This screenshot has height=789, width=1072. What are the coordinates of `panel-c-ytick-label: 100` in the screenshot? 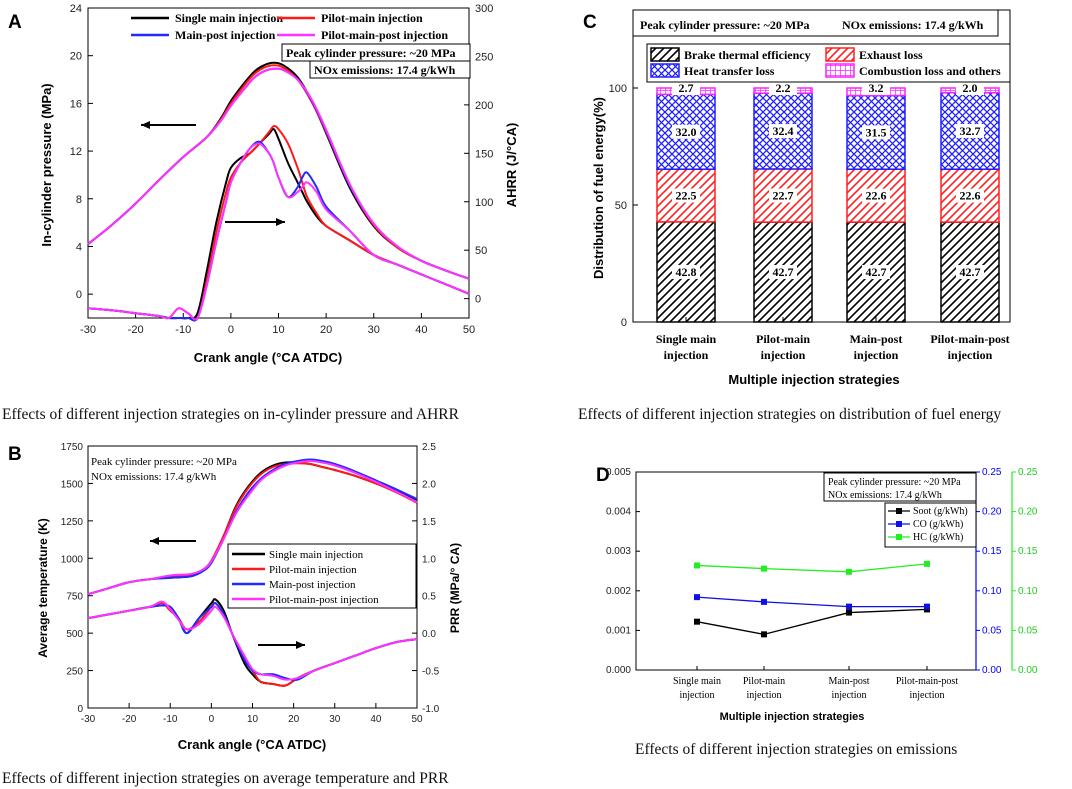 It's located at (618, 89).